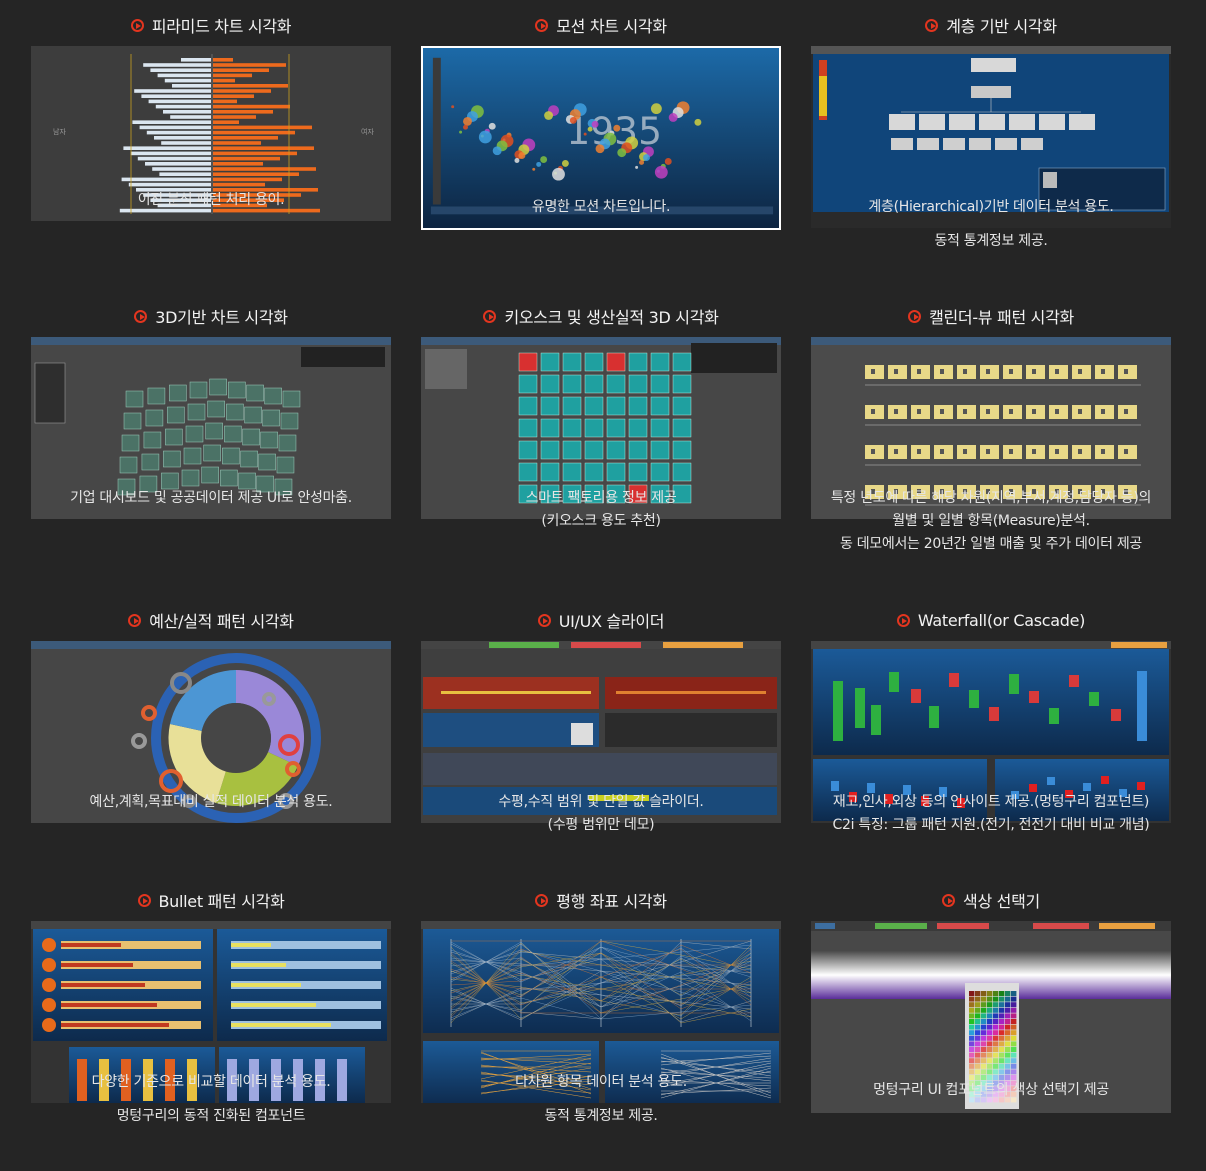 The width and height of the screenshot is (1206, 1171). I want to click on card-title: UI/UX 슬라이더, so click(601, 620).